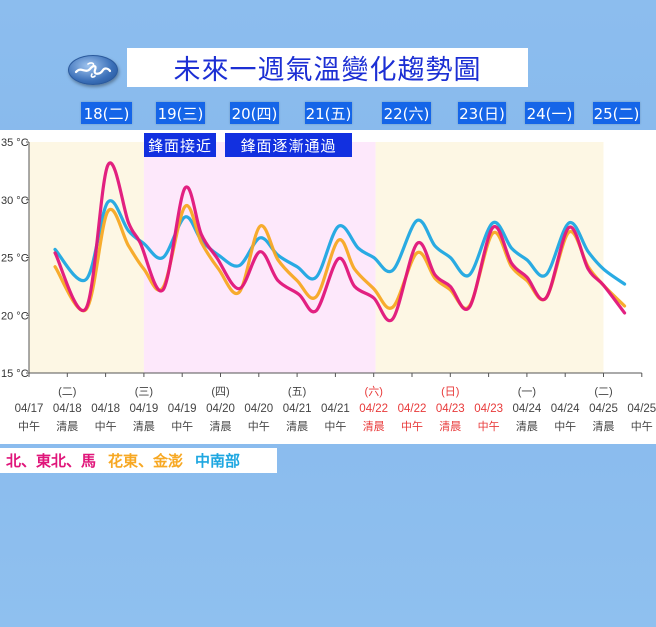  What do you see at coordinates (29, 409) in the screenshot?
I see `x-tick-date: 04/17` at bounding box center [29, 409].